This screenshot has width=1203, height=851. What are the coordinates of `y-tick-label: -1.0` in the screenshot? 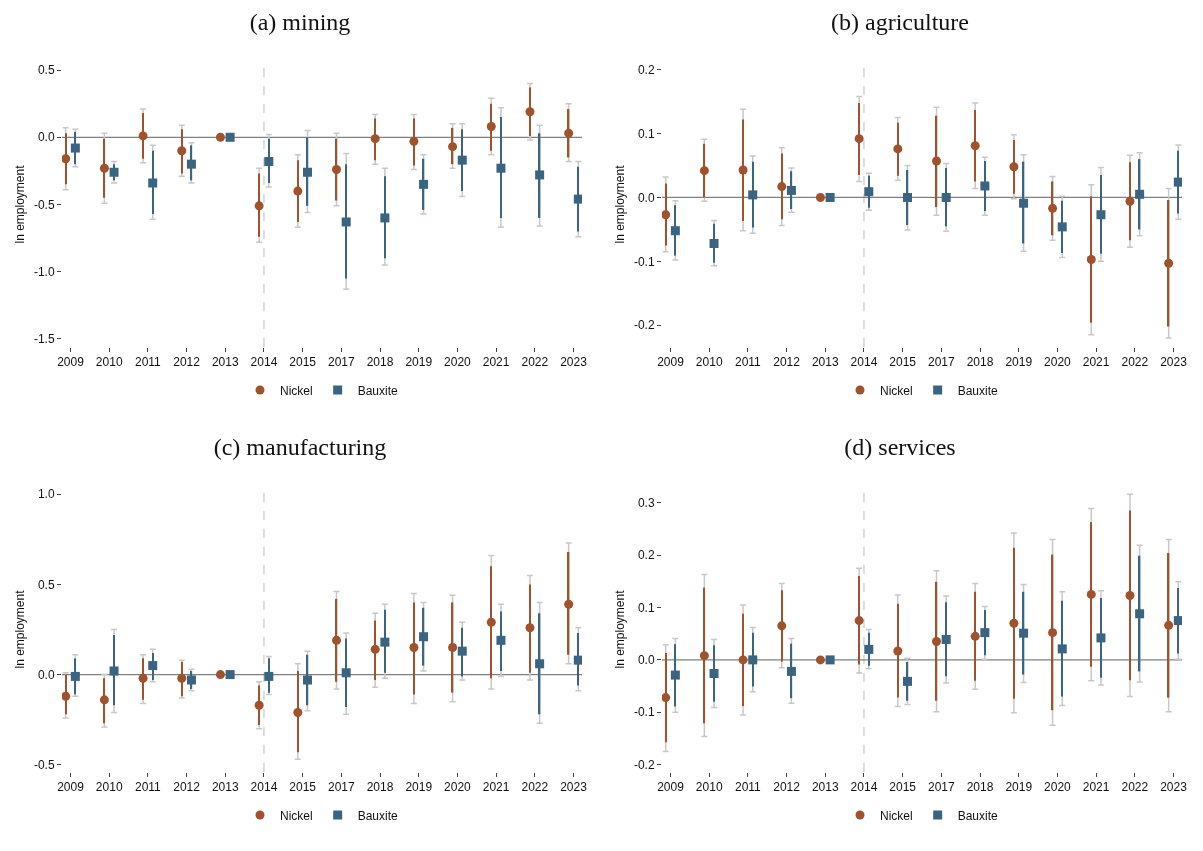 It's located at (44, 271).